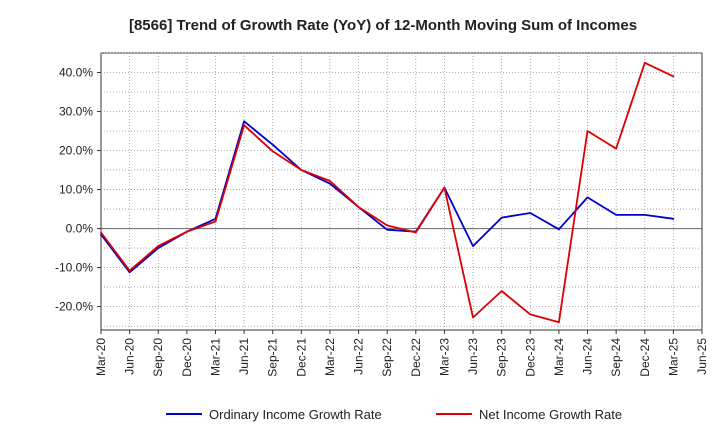  I want to click on x-tick-label: Mar-20, so click(101, 357).